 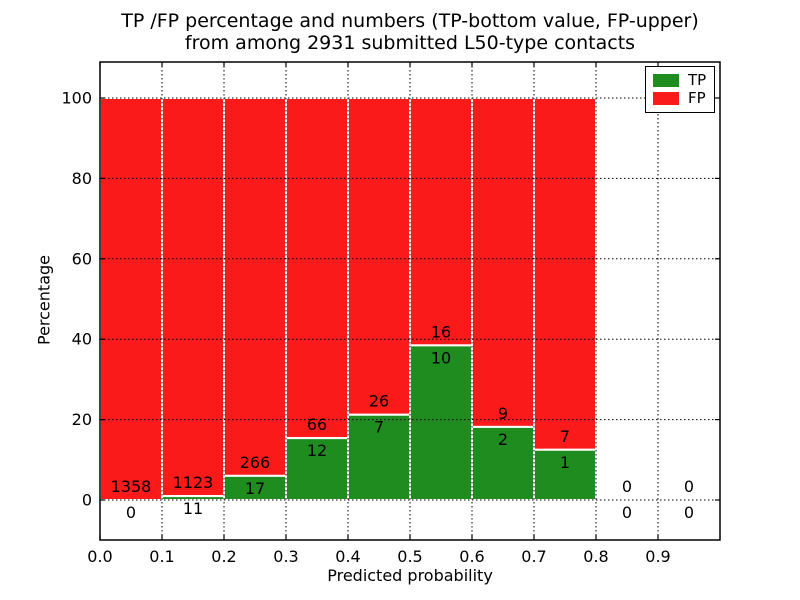 What do you see at coordinates (503, 413) in the screenshot?
I see `fp-count-label: 9` at bounding box center [503, 413].